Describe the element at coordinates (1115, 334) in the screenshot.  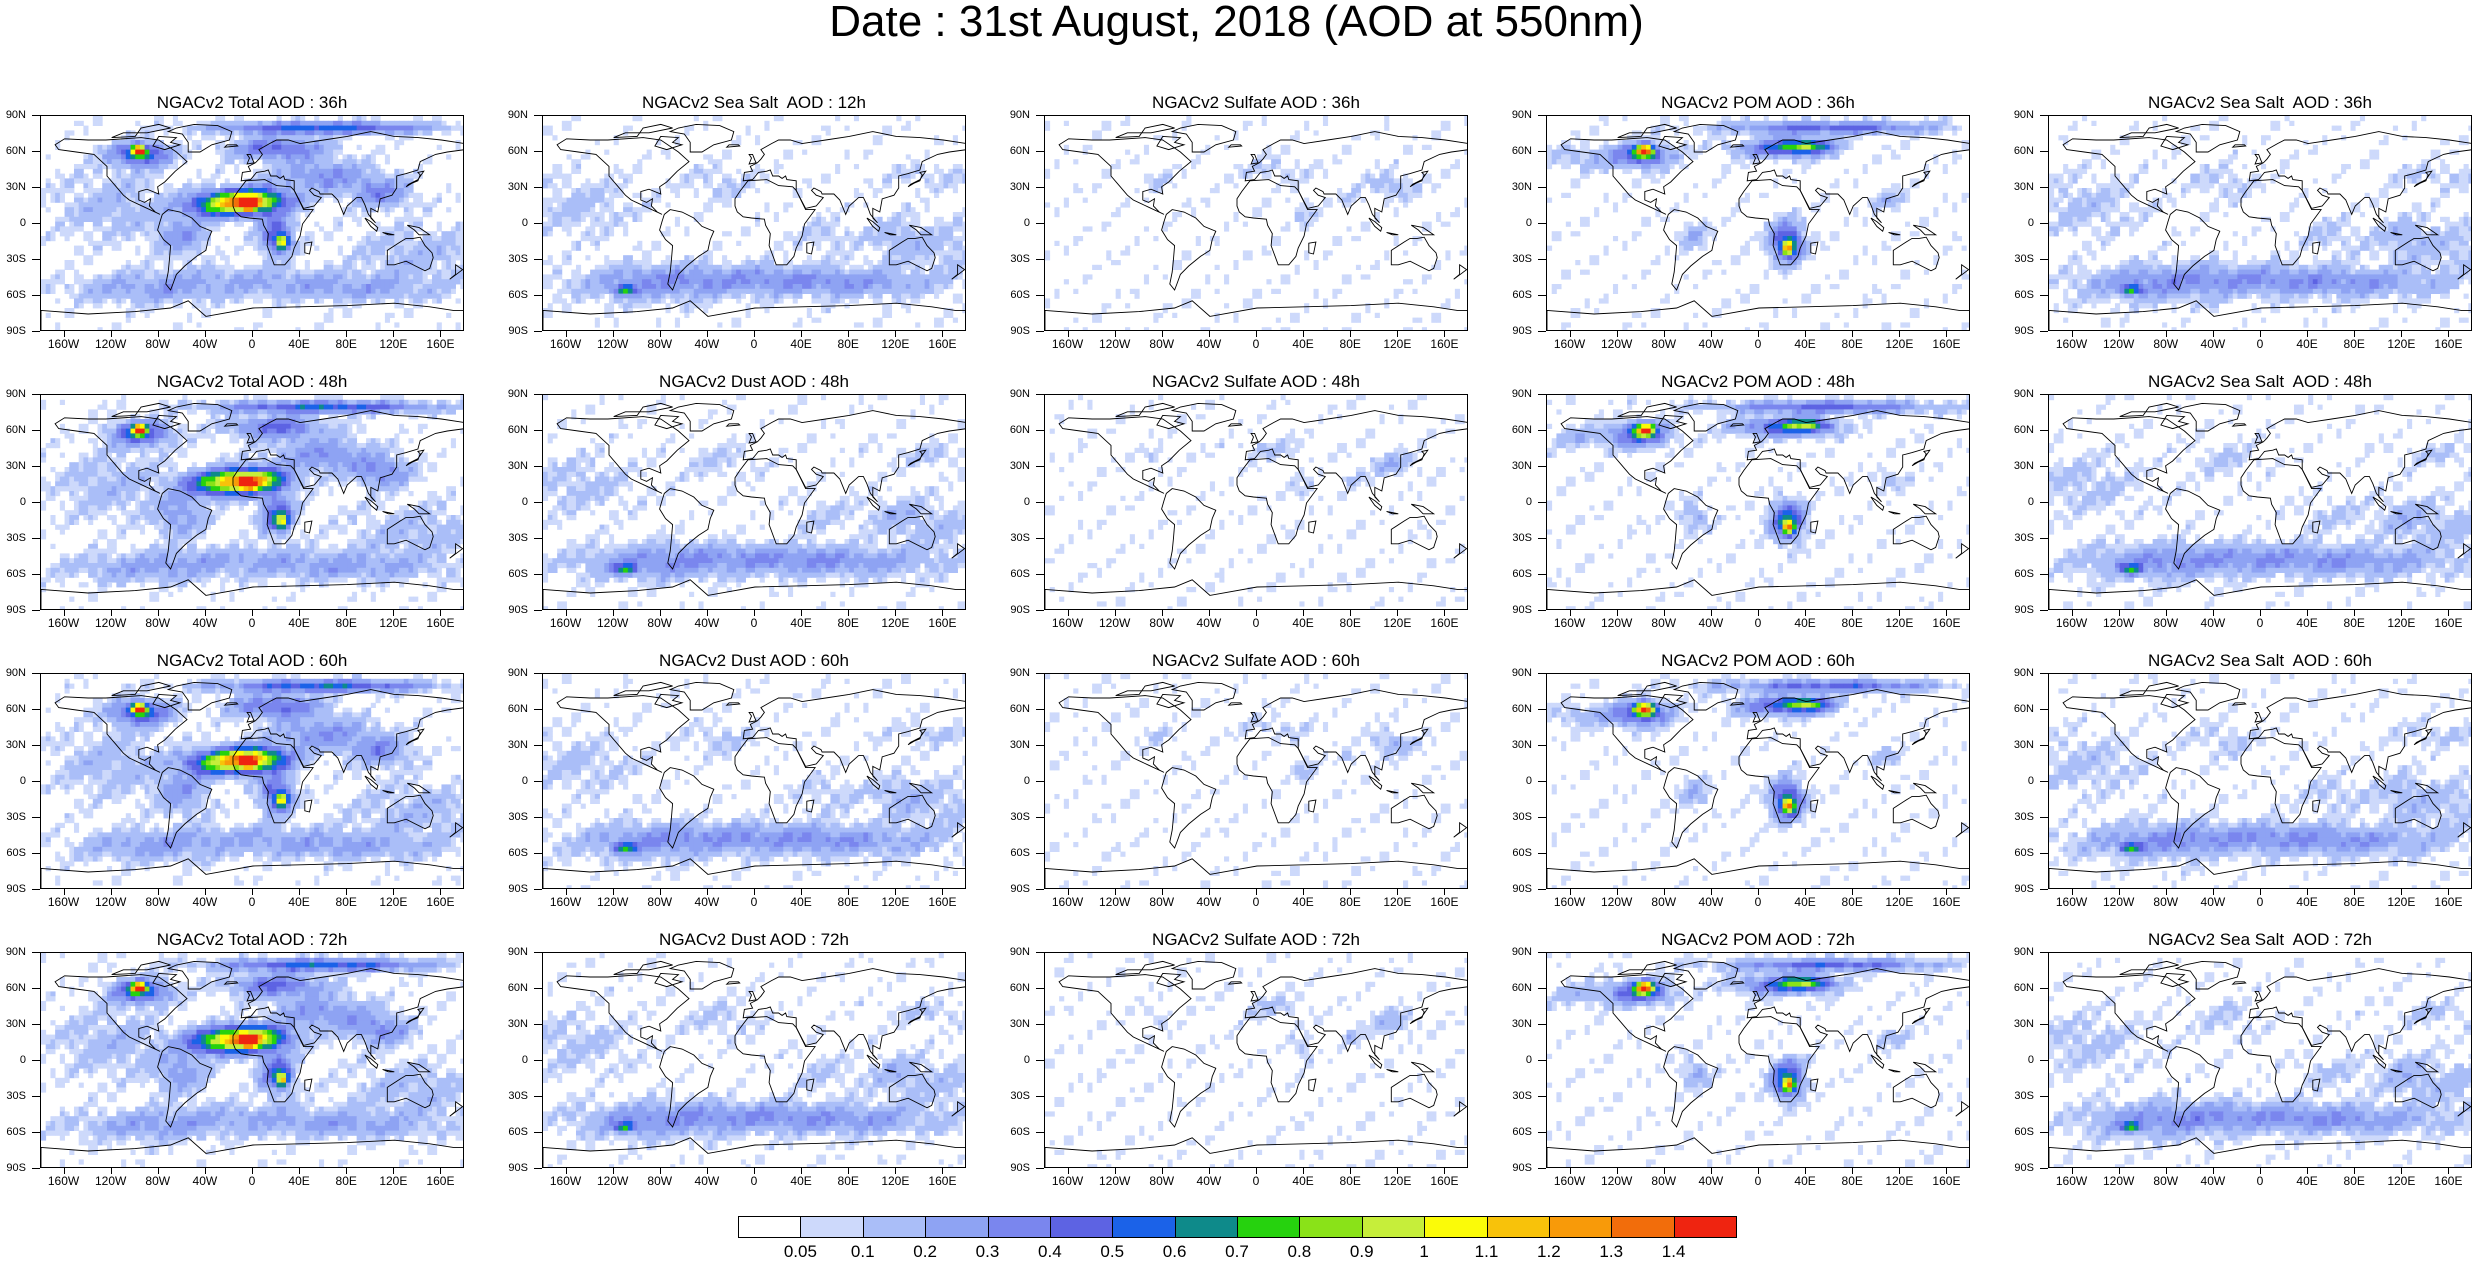
I see `lon-tick` at that location.